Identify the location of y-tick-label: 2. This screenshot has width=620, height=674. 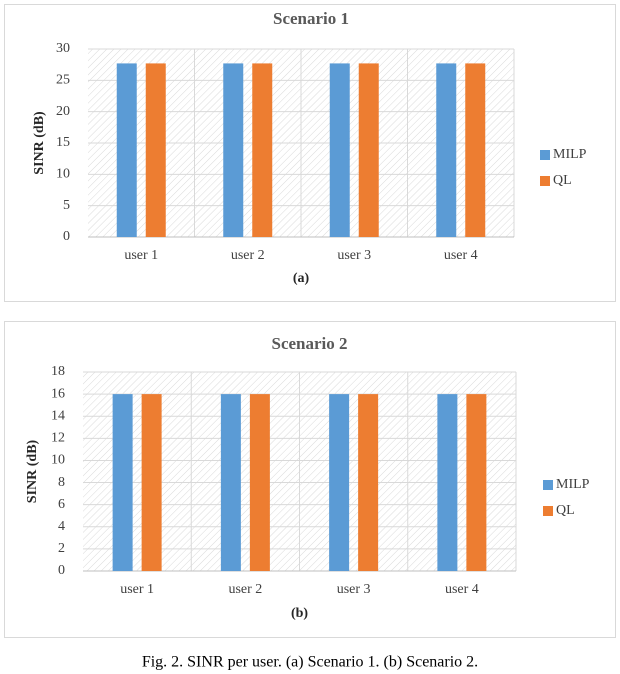
(61, 548).